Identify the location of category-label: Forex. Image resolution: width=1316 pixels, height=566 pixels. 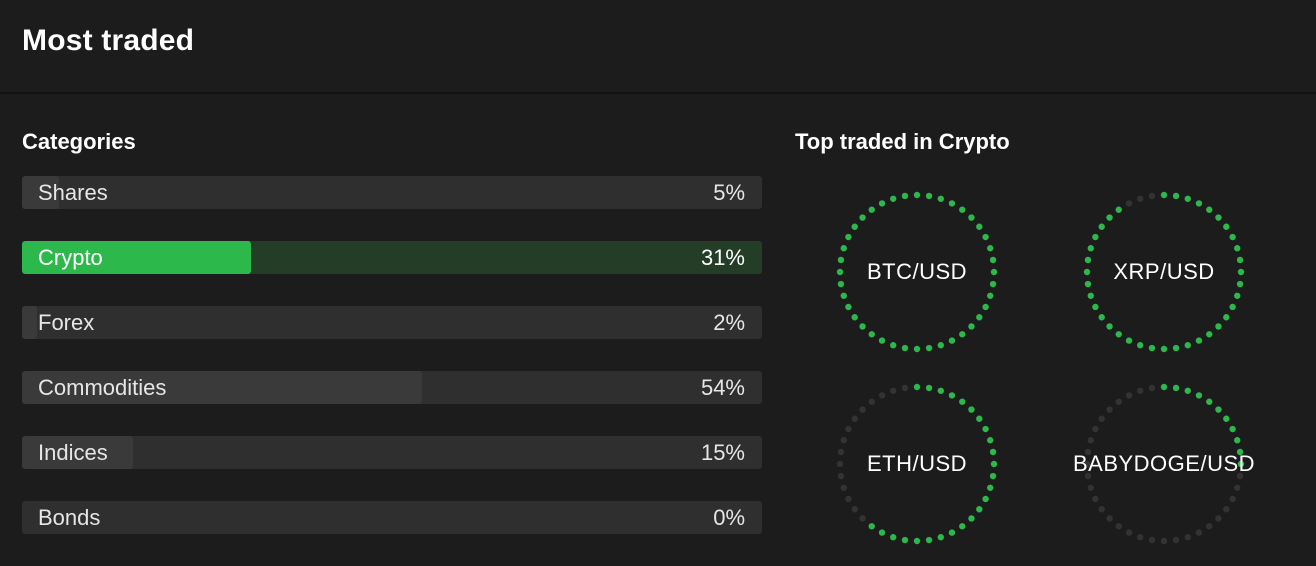
(66, 322).